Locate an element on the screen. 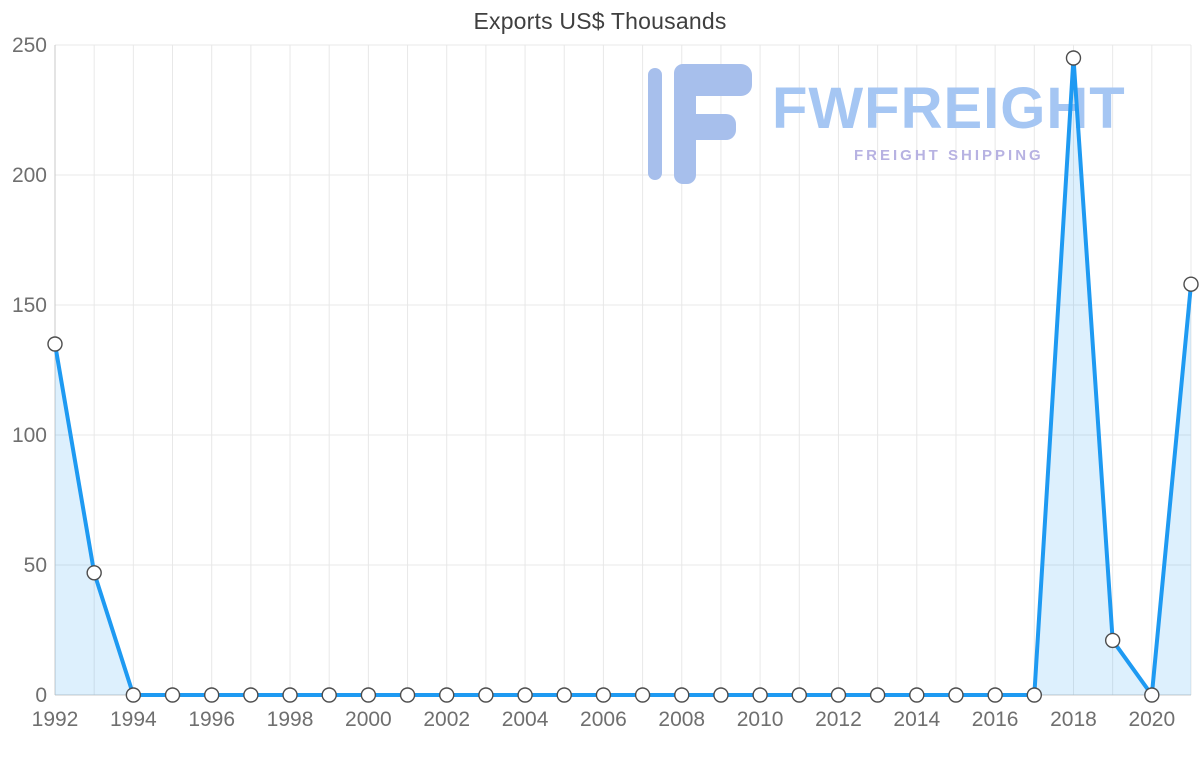 The width and height of the screenshot is (1200, 763). logo-f-top-bar is located at coordinates (713, 80).